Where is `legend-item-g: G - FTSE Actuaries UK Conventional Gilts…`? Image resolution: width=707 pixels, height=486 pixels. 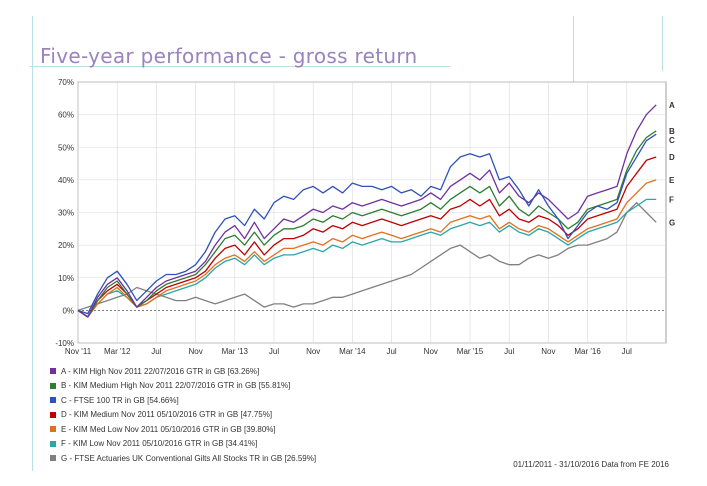
legend-item-g: G - FTSE Actuaries UK Conventional Gilts… is located at coordinates (260, 458).